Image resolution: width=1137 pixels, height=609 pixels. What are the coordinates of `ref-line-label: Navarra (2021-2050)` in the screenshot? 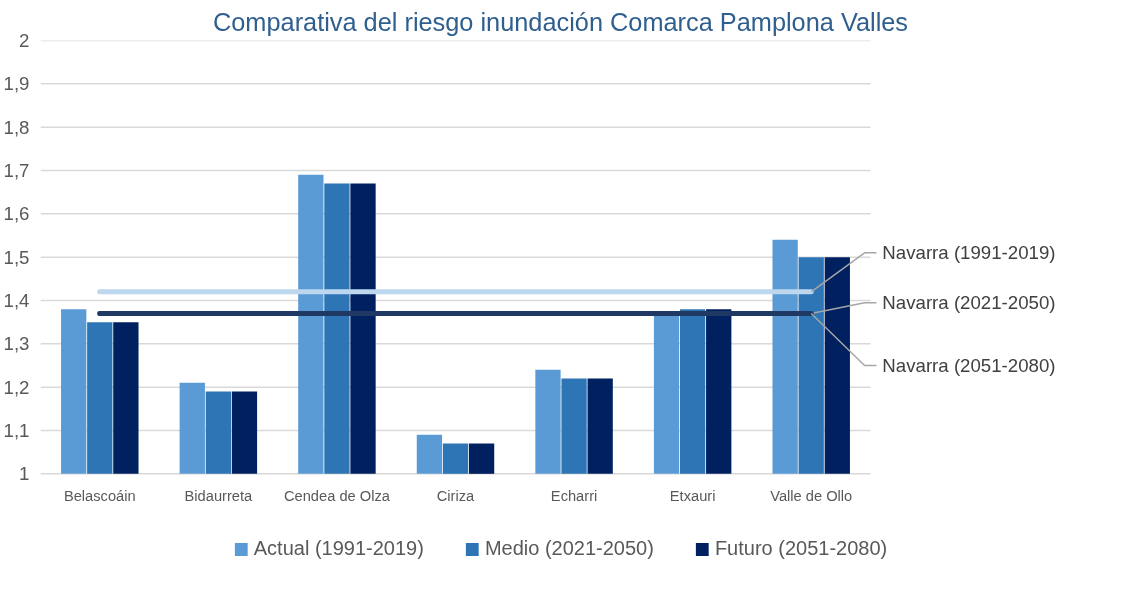 It's located at (969, 303).